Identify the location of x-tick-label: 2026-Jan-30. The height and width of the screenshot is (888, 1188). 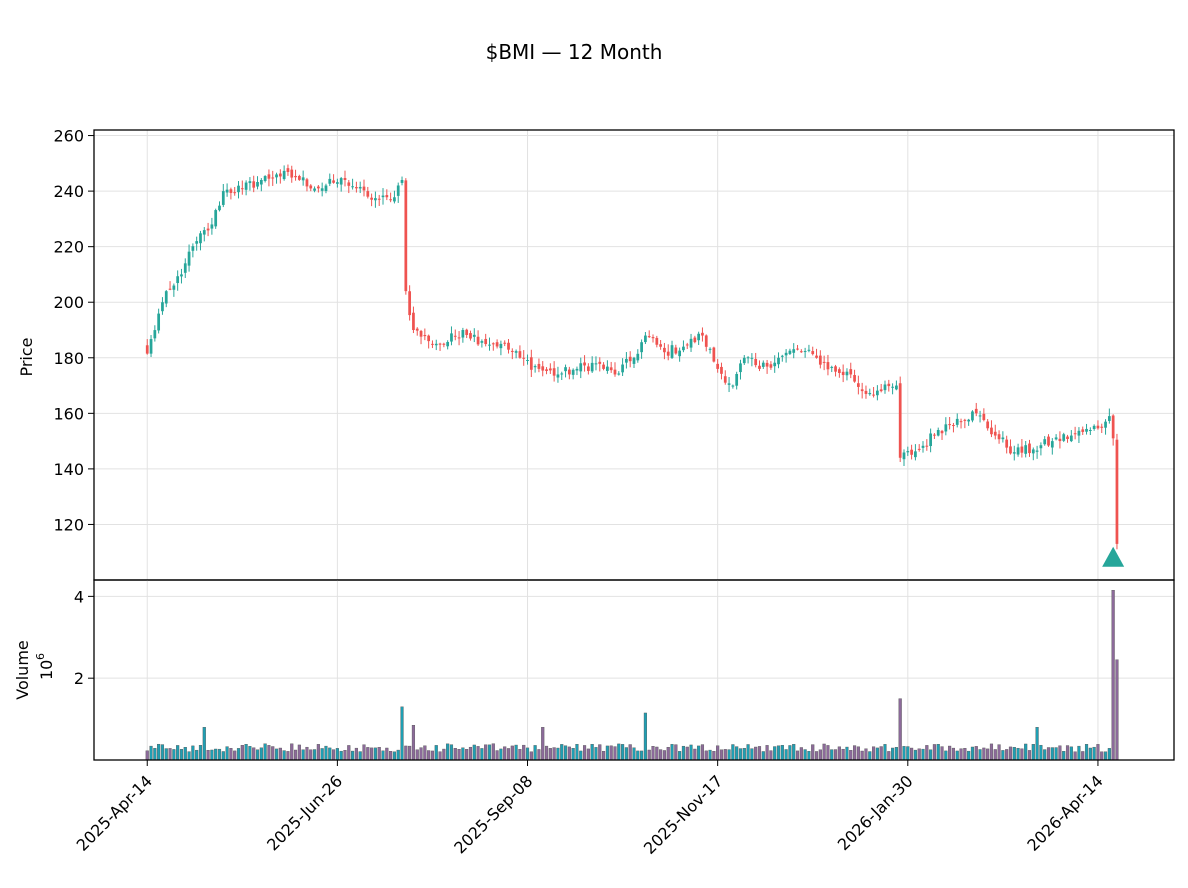
(875, 812).